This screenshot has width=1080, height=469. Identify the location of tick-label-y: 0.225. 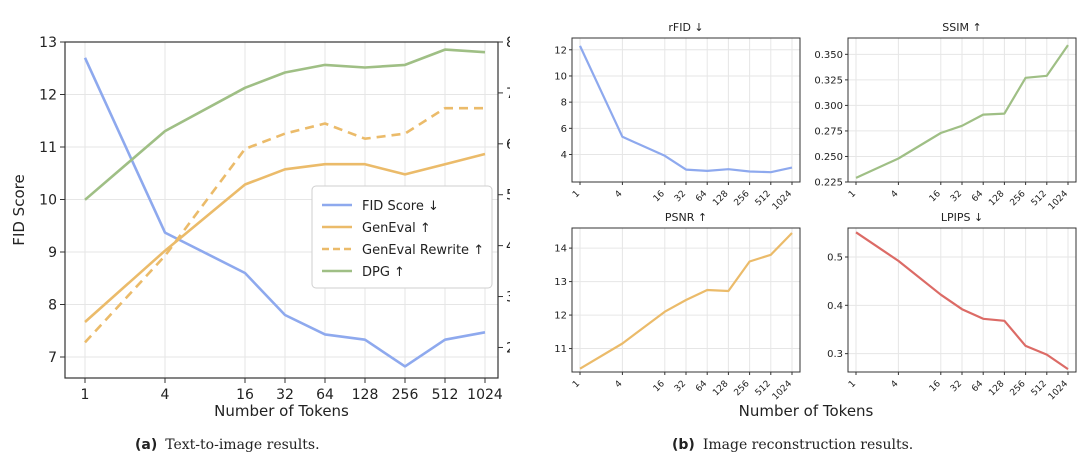
(828, 183).